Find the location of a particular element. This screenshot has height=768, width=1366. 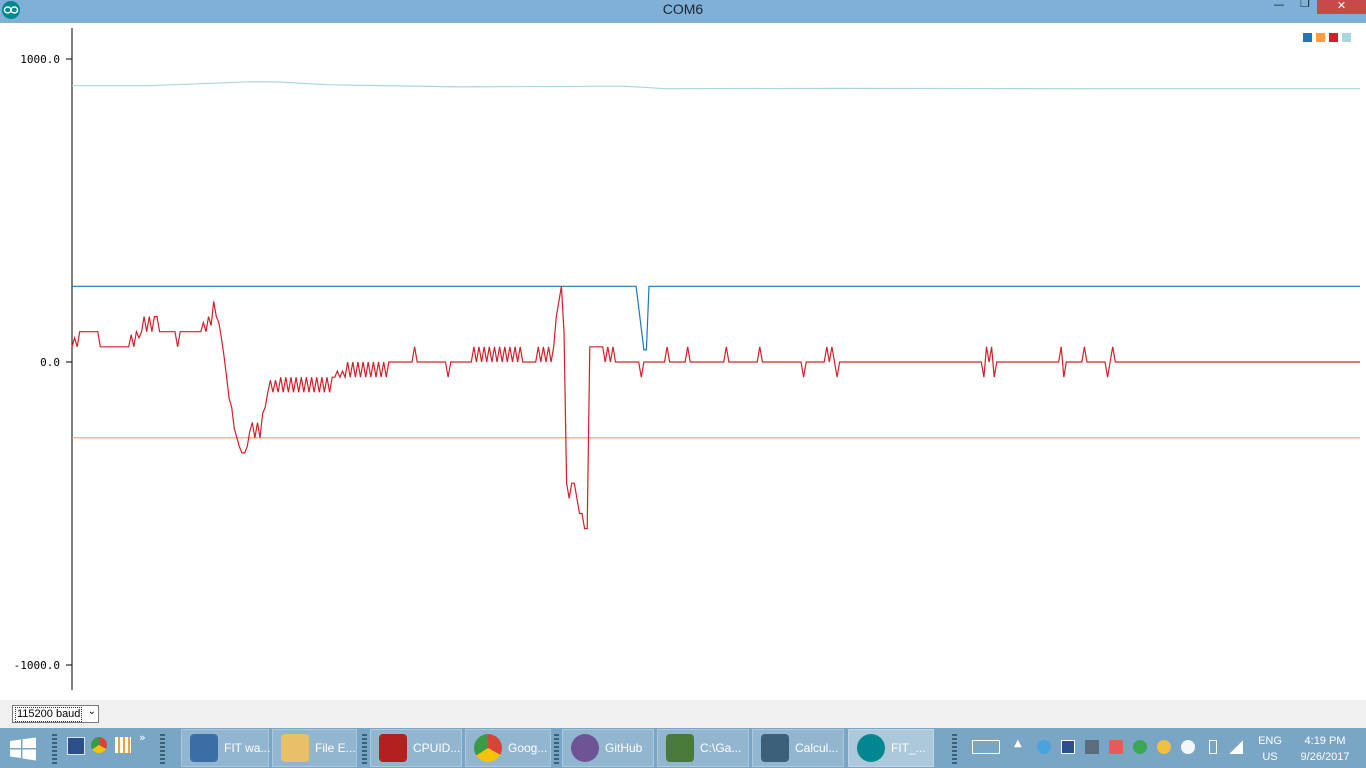

window-title: COM6 is located at coordinates (683, 9).